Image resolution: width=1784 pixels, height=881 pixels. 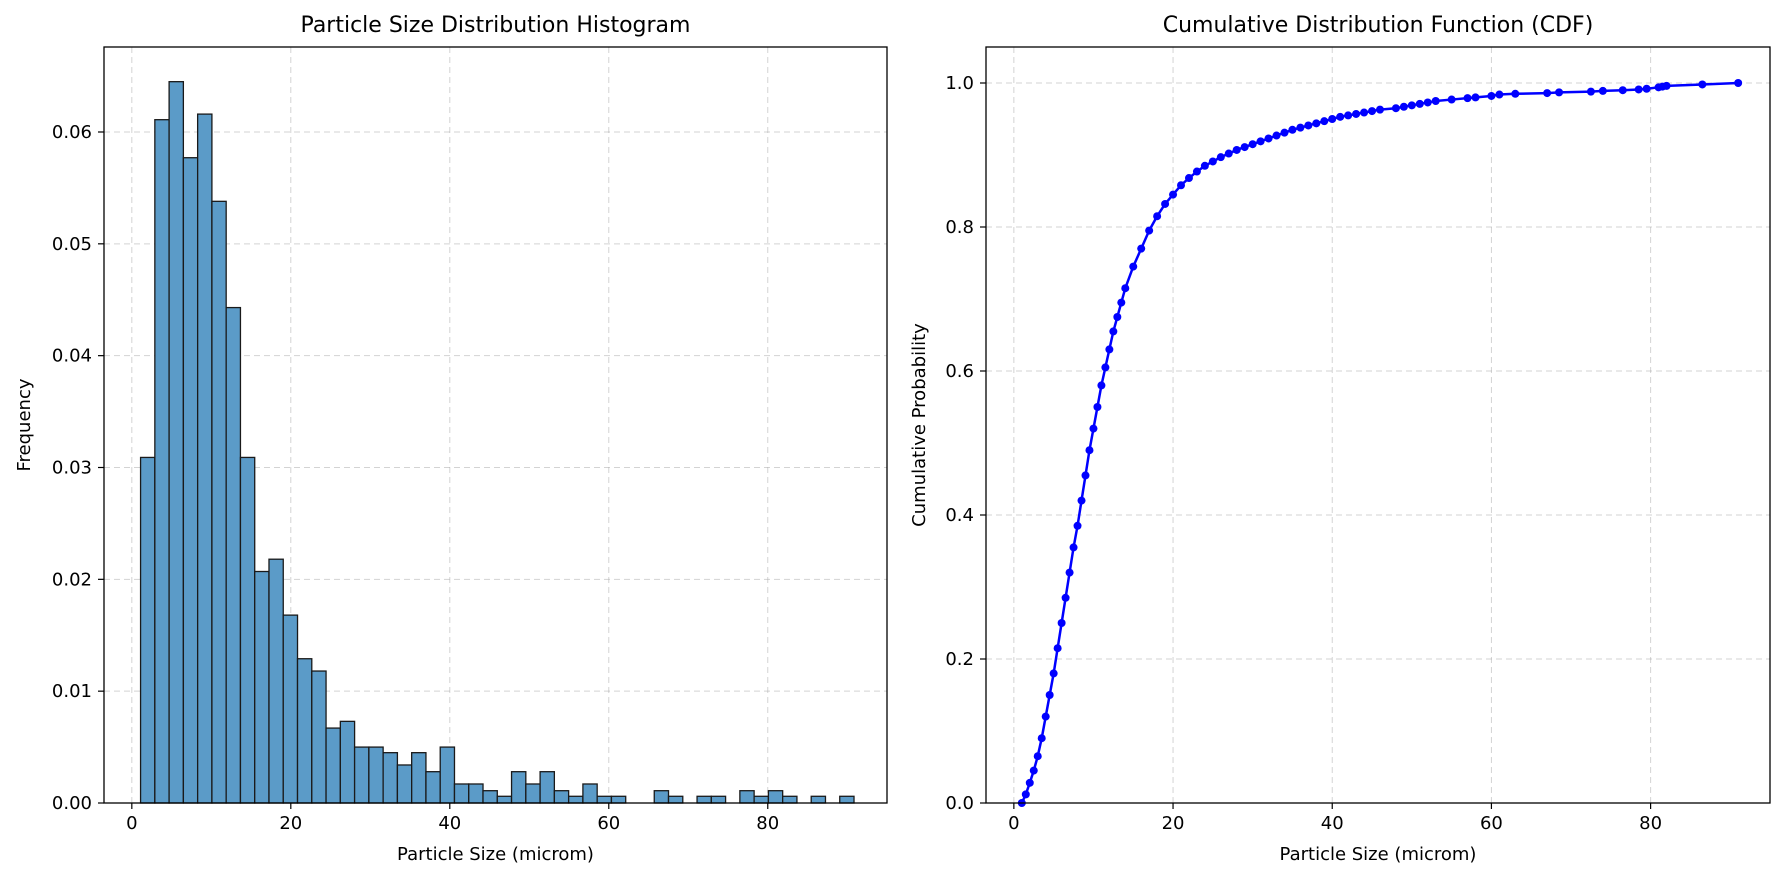 What do you see at coordinates (72, 467) in the screenshot?
I see `histogram-y-tick-label: 0.03` at bounding box center [72, 467].